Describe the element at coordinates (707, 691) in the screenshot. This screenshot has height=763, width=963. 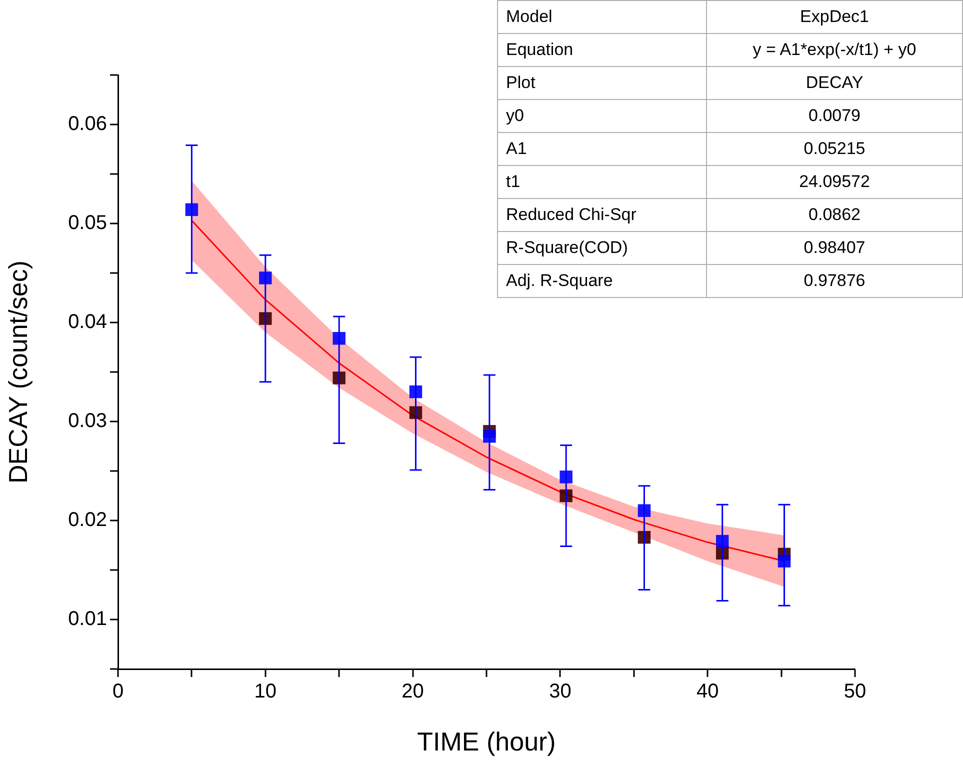
I see `x-tick-label: 40` at that location.